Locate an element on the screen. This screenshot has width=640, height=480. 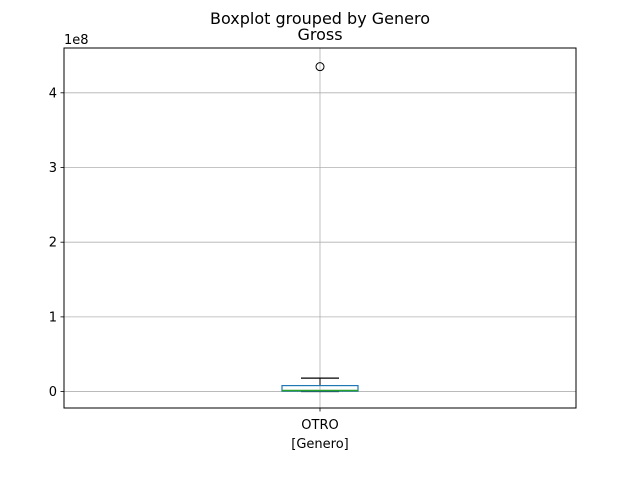
y-tick-label: 1 is located at coordinates (53, 317).